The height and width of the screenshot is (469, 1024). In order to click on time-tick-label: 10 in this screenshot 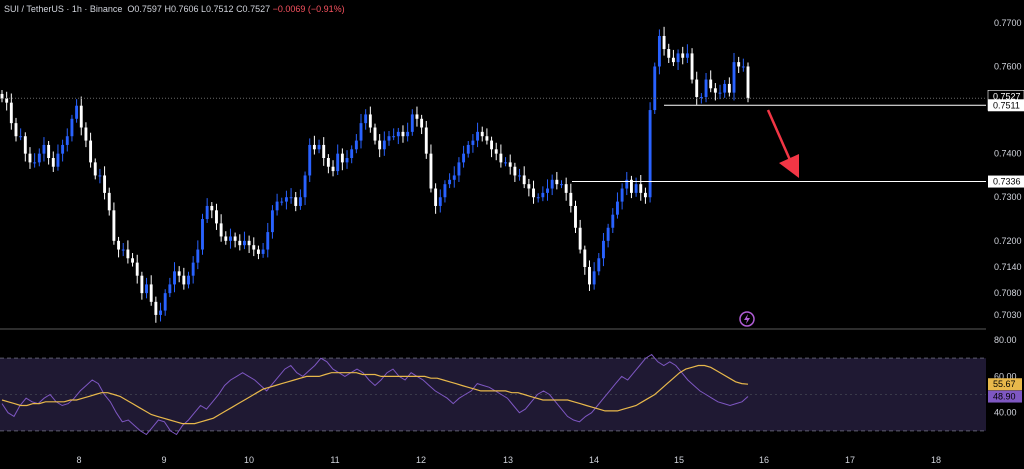, I will do `click(249, 460)`.